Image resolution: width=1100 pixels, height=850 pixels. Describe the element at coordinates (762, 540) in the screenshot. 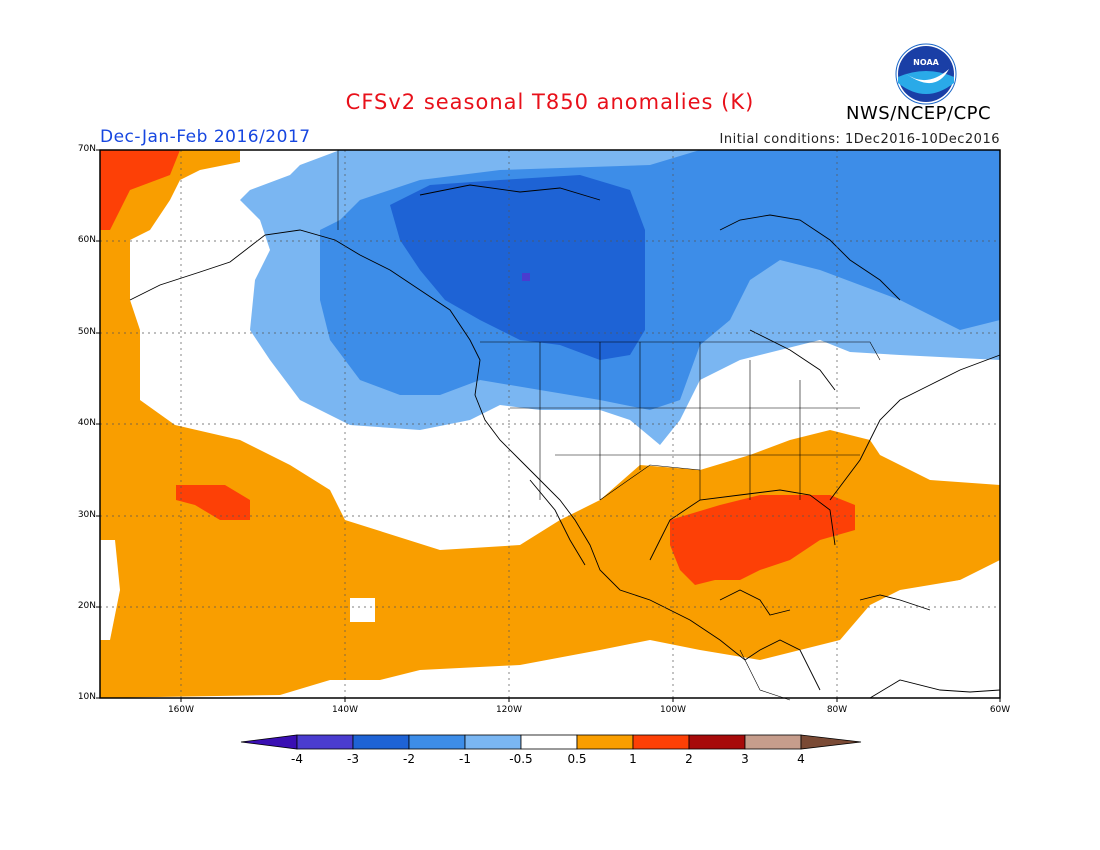

I see `strong-warm-gulf` at that location.